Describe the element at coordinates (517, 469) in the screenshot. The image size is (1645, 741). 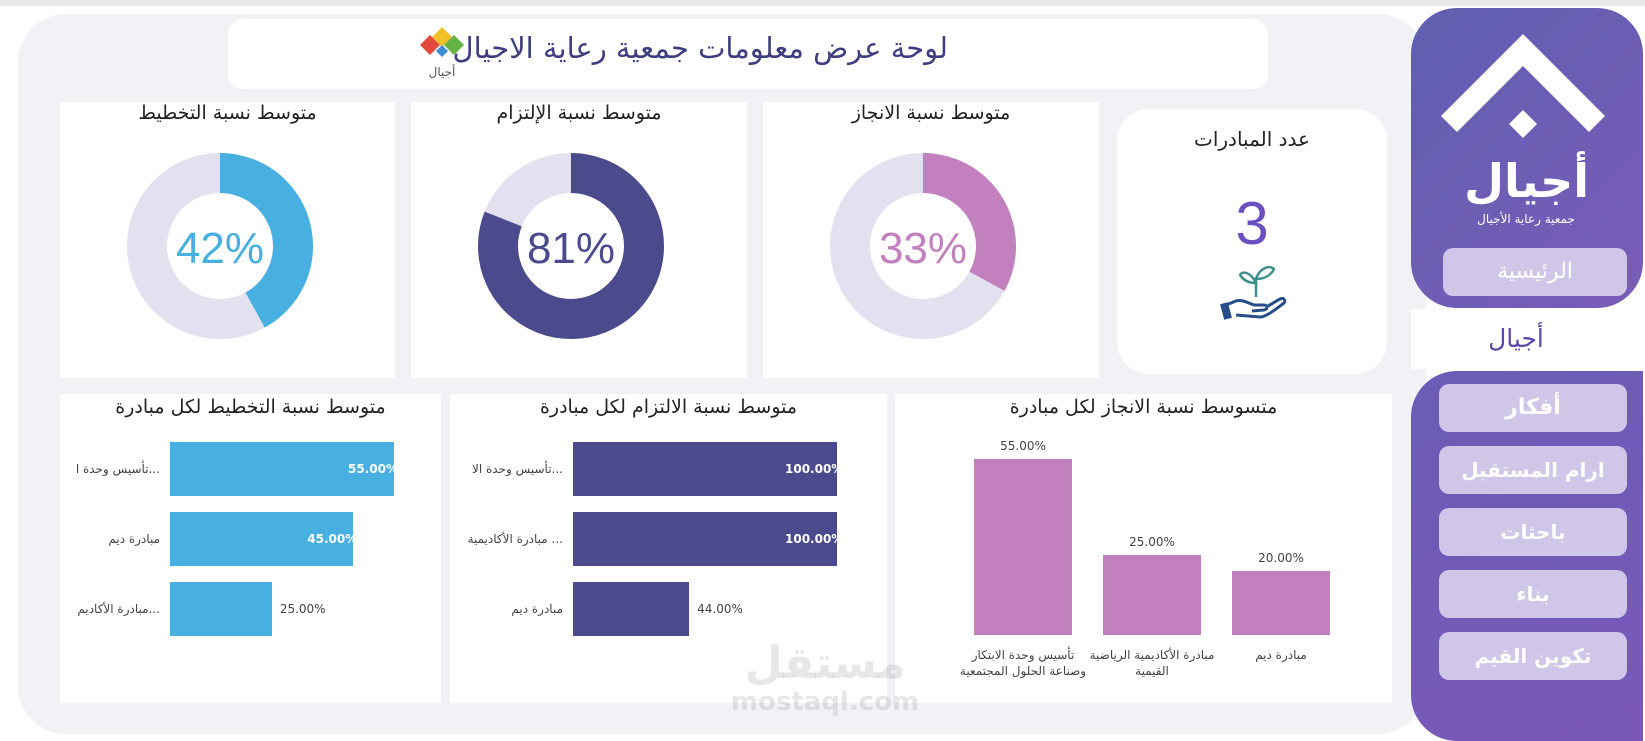
I see `bar-category-label: ...تأسيس وحدة الا` at that location.